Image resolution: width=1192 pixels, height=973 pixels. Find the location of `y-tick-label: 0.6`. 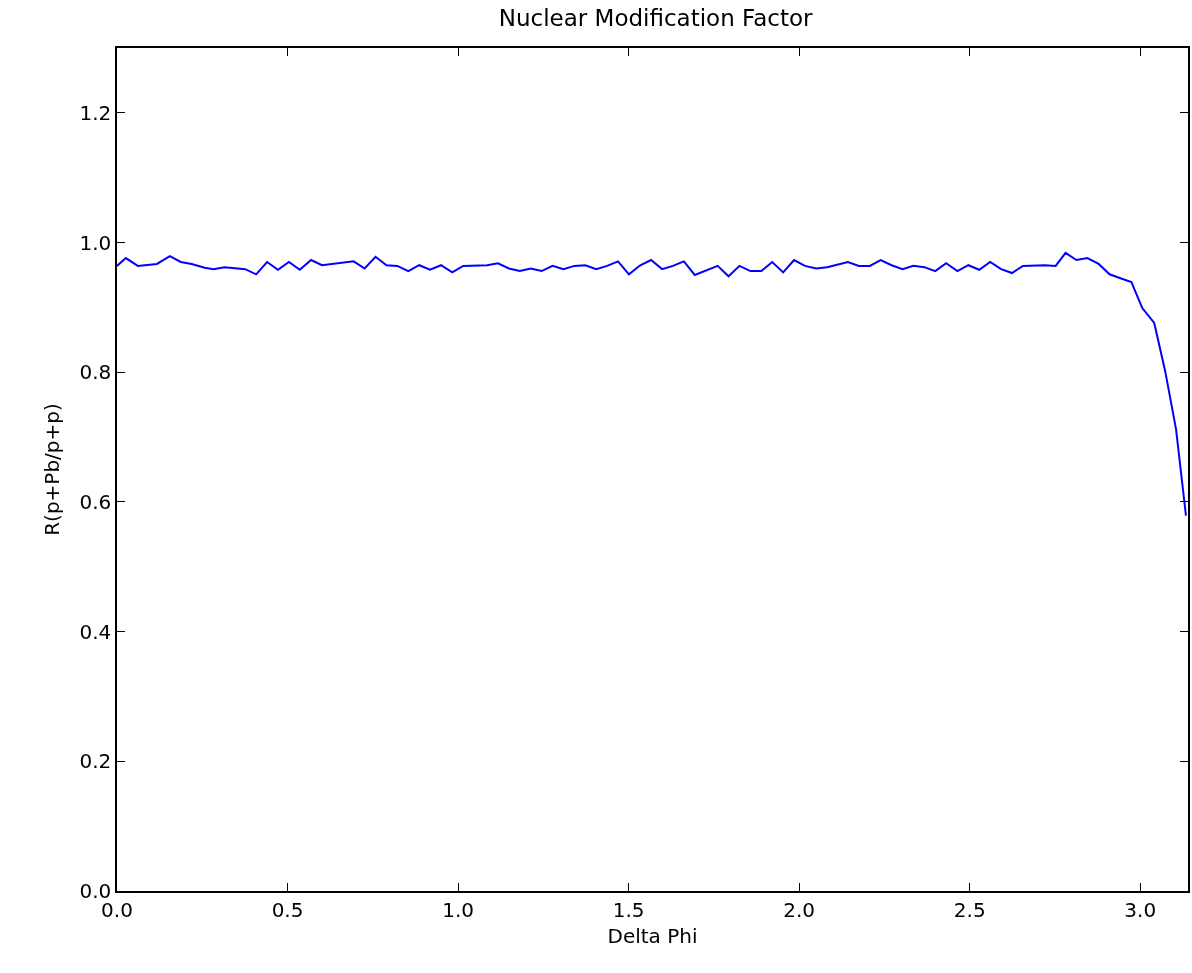

y-tick-label: 0.6 is located at coordinates (95, 501).